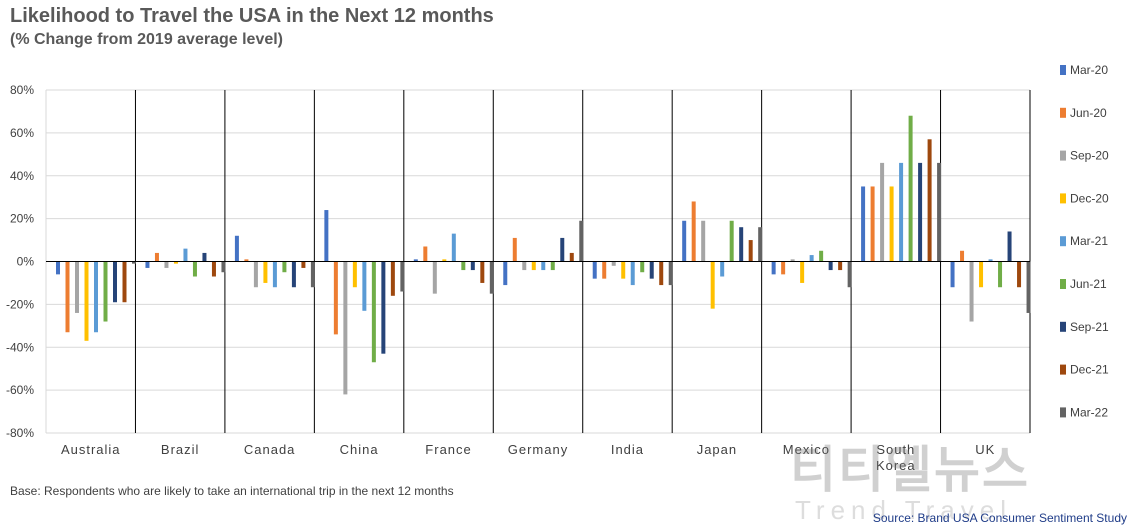 The height and width of the screenshot is (530, 1137). What do you see at coordinates (627, 449) in the screenshot?
I see `category-label: India` at bounding box center [627, 449].